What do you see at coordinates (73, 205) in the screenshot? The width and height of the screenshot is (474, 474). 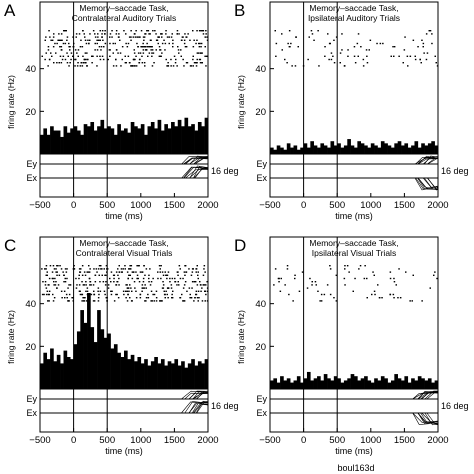 I see `x-tick-label: 0` at bounding box center [73, 205].